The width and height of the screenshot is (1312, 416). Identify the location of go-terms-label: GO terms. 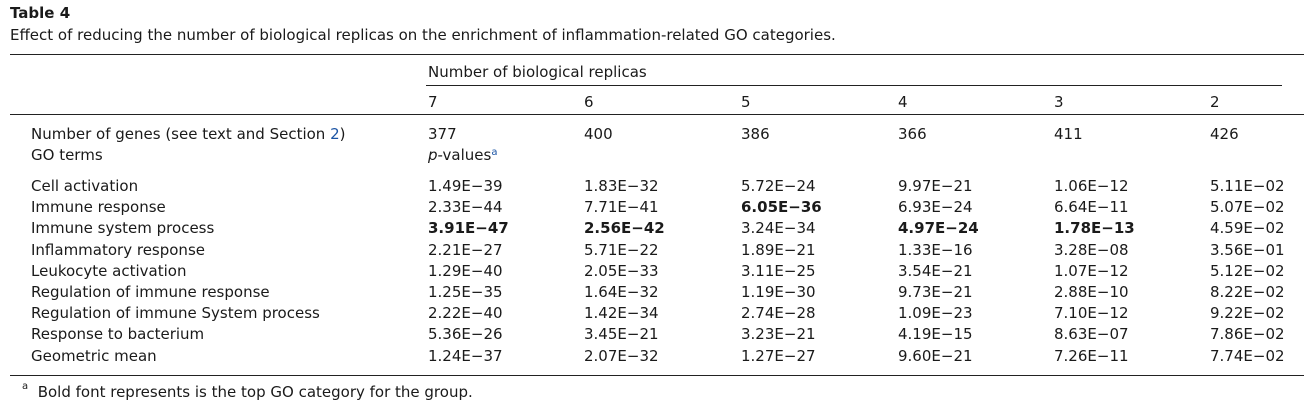
(67, 155).